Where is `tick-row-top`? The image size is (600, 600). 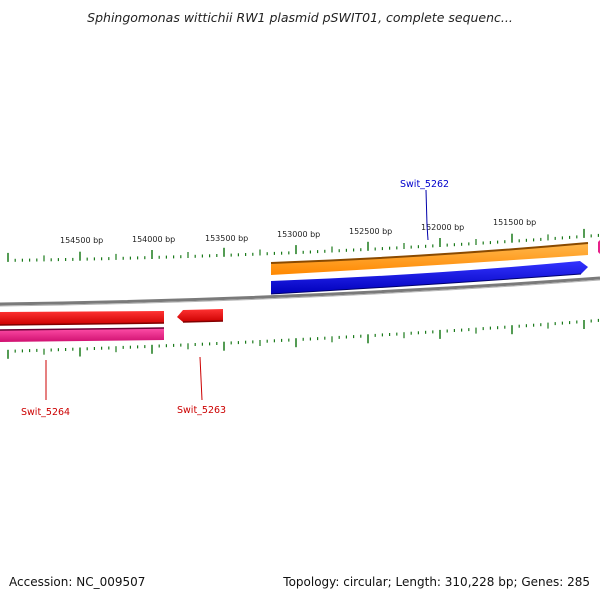 tick-row-top is located at coordinates (303, 245).